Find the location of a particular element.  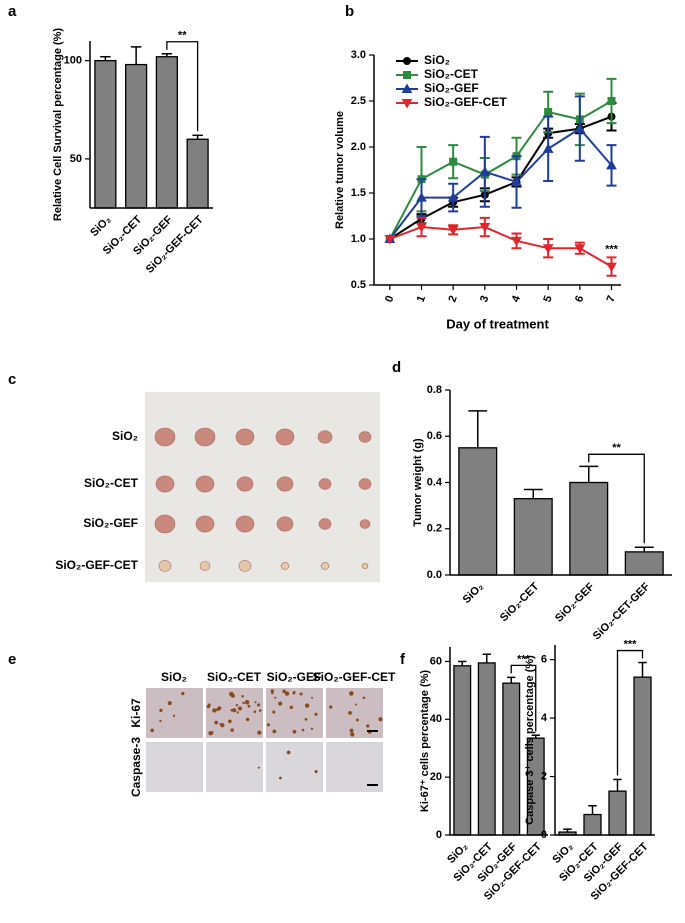

x-tick-label: 0 is located at coordinates (389, 299).